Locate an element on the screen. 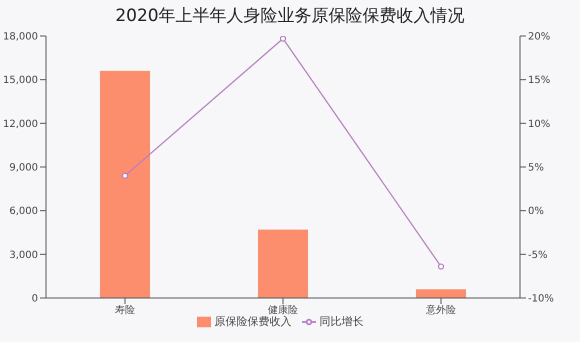  y-tick-label: 3,000 is located at coordinates (23, 255).